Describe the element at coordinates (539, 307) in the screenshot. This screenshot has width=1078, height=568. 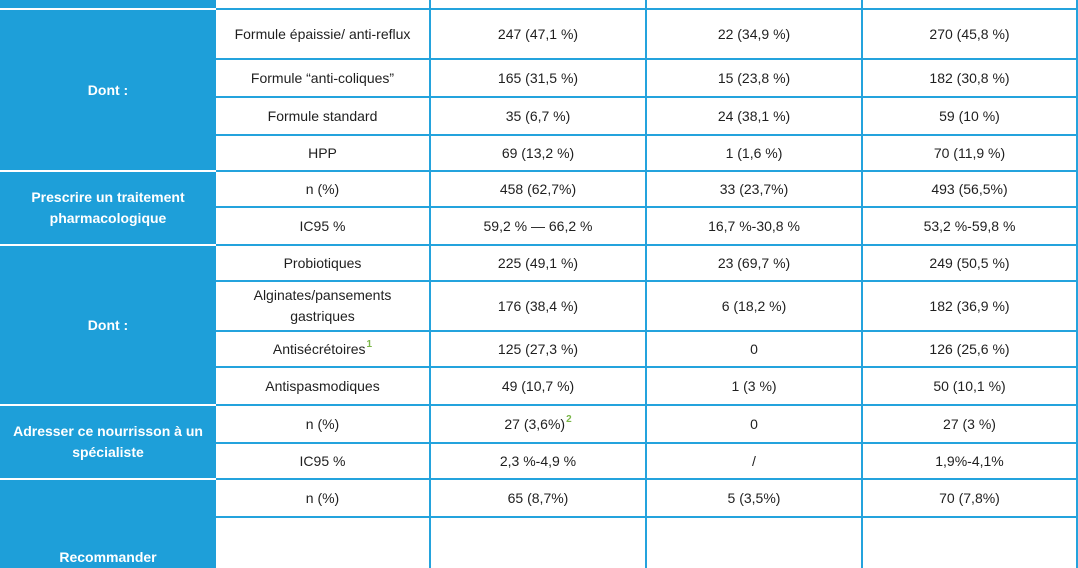
I see `table-cell: 176 (38,4 %)` at that location.